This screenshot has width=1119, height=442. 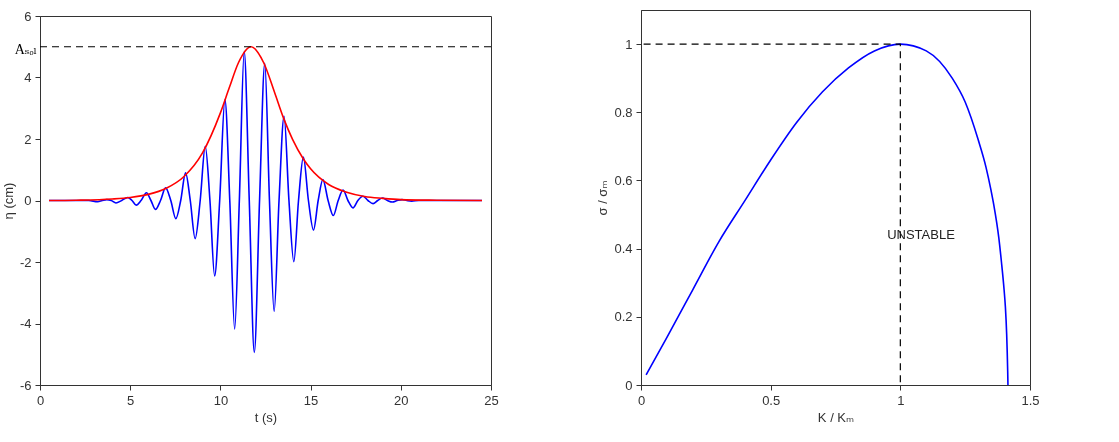 I want to click on annotation: UNSTABLE, so click(x=921, y=234).